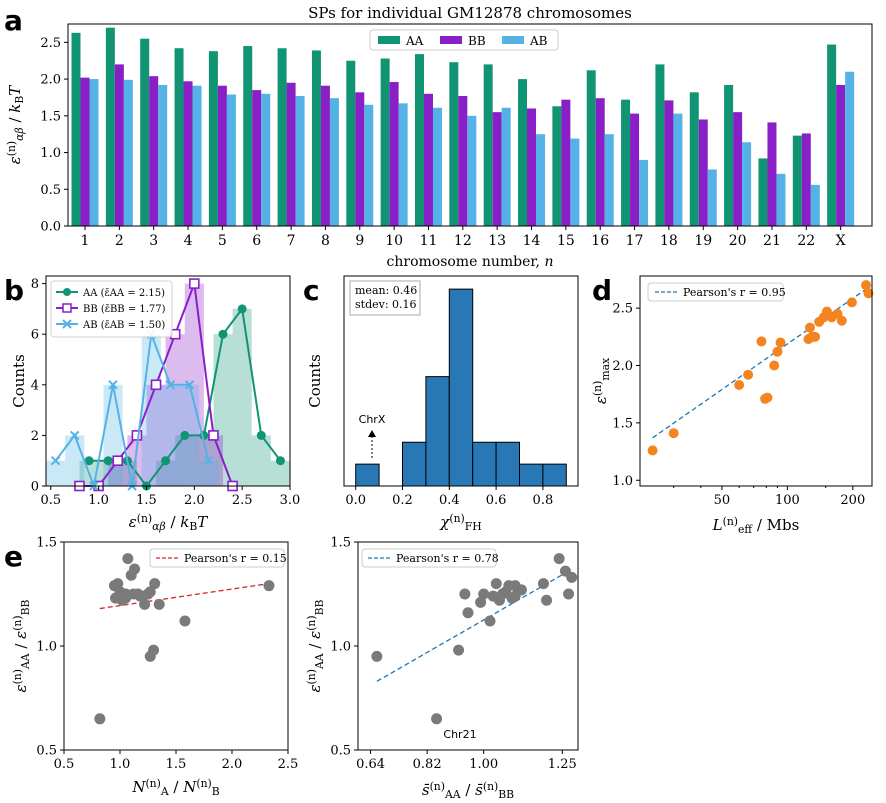  Describe the element at coordinates (35, 335) in the screenshot. I see `y-tick-label: 6` at that location.